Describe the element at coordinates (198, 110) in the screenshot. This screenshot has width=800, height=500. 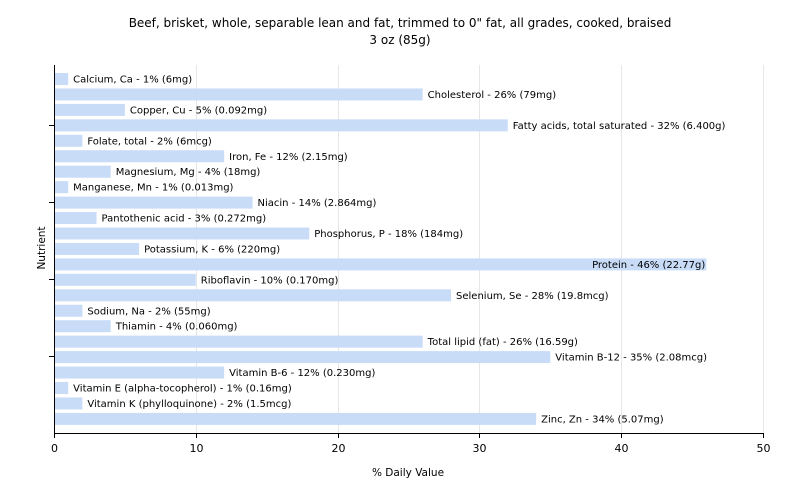
I see `bar-label: Copper, Cu - 5% (0.092mg)` at that location.